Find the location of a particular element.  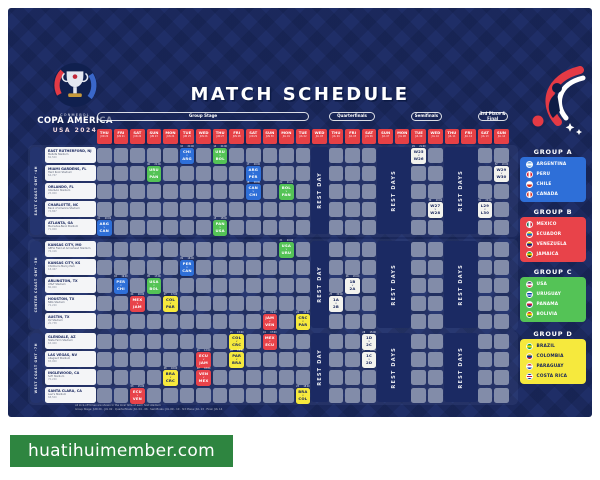

watermark-bar: huatihuimember.com is located at coordinates (121, 451).